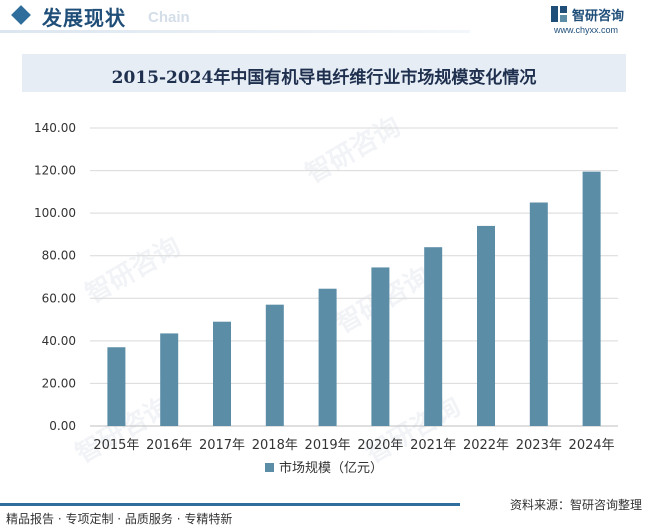  What do you see at coordinates (55, 128) in the screenshot?
I see `y-tick-label: 140.00` at bounding box center [55, 128].